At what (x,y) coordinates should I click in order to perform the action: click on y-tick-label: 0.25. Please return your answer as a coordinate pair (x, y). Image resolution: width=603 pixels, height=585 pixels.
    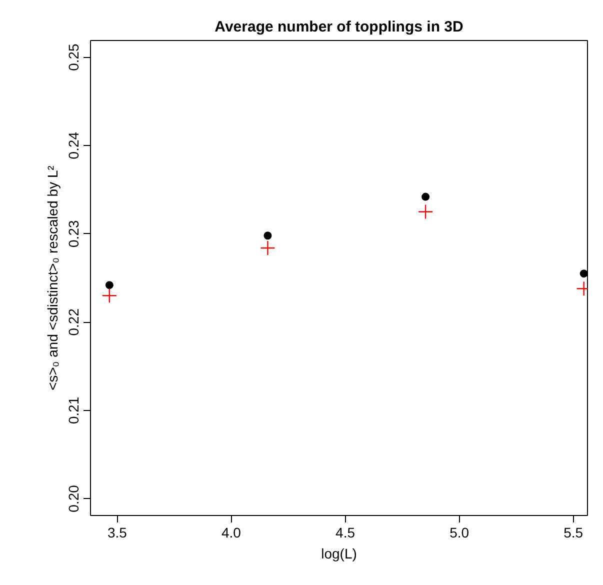
    Looking at the image, I should click on (74, 57).